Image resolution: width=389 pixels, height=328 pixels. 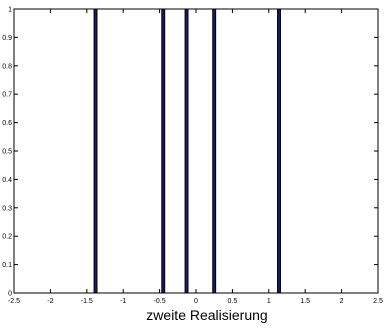 What do you see at coordinates (10, 294) in the screenshot?
I see `y-tick-label: 0` at bounding box center [10, 294].